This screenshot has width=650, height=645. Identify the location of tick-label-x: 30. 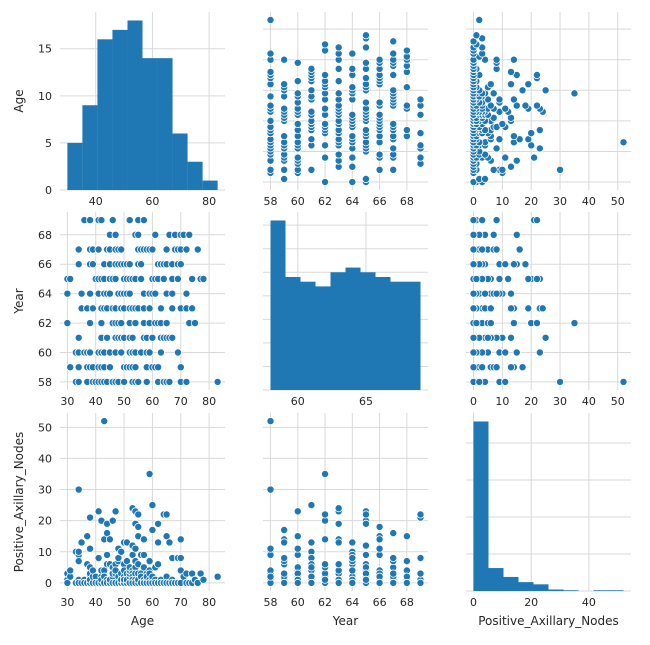
(67, 602).